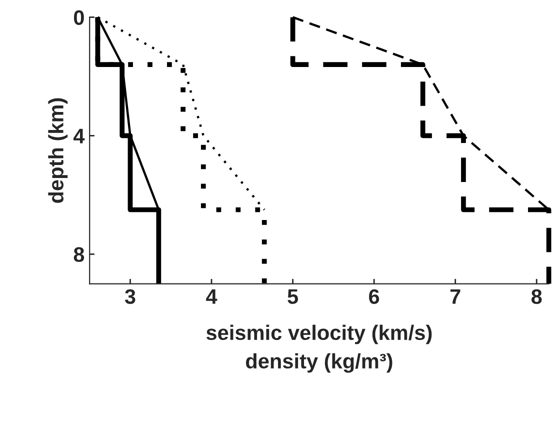 The height and width of the screenshot is (430, 560). What do you see at coordinates (79, 254) in the screenshot?
I see `y-tick-label: 8` at bounding box center [79, 254].